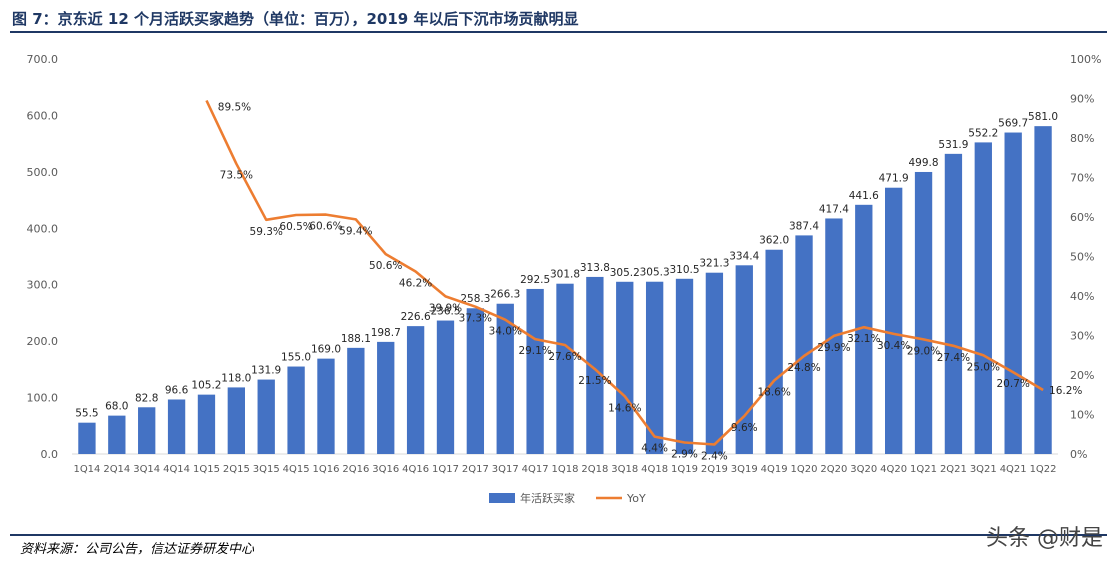  I want to click on bar-data-label: 236.5, so click(445, 312).